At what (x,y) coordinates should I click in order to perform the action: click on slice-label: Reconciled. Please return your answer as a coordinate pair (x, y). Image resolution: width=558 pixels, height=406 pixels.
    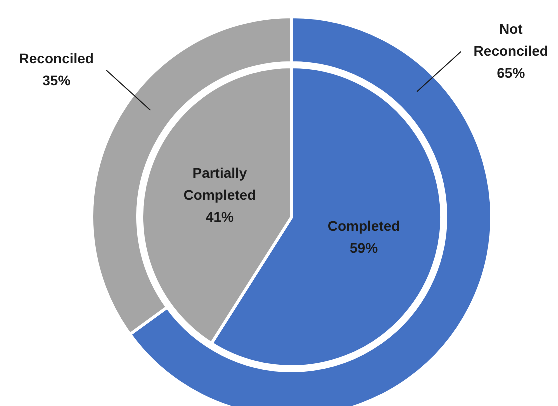
    Looking at the image, I should click on (56, 58).